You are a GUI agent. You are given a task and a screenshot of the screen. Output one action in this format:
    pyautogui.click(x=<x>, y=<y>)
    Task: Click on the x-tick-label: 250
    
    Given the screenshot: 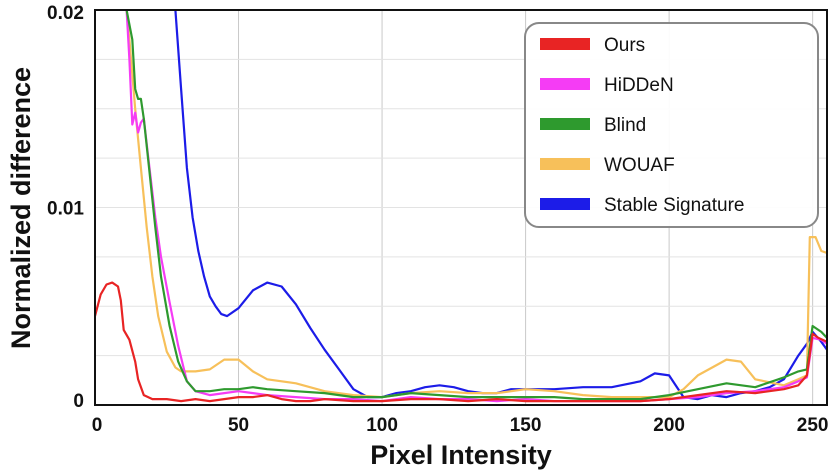 What is the action you would take?
    pyautogui.click(x=813, y=425)
    